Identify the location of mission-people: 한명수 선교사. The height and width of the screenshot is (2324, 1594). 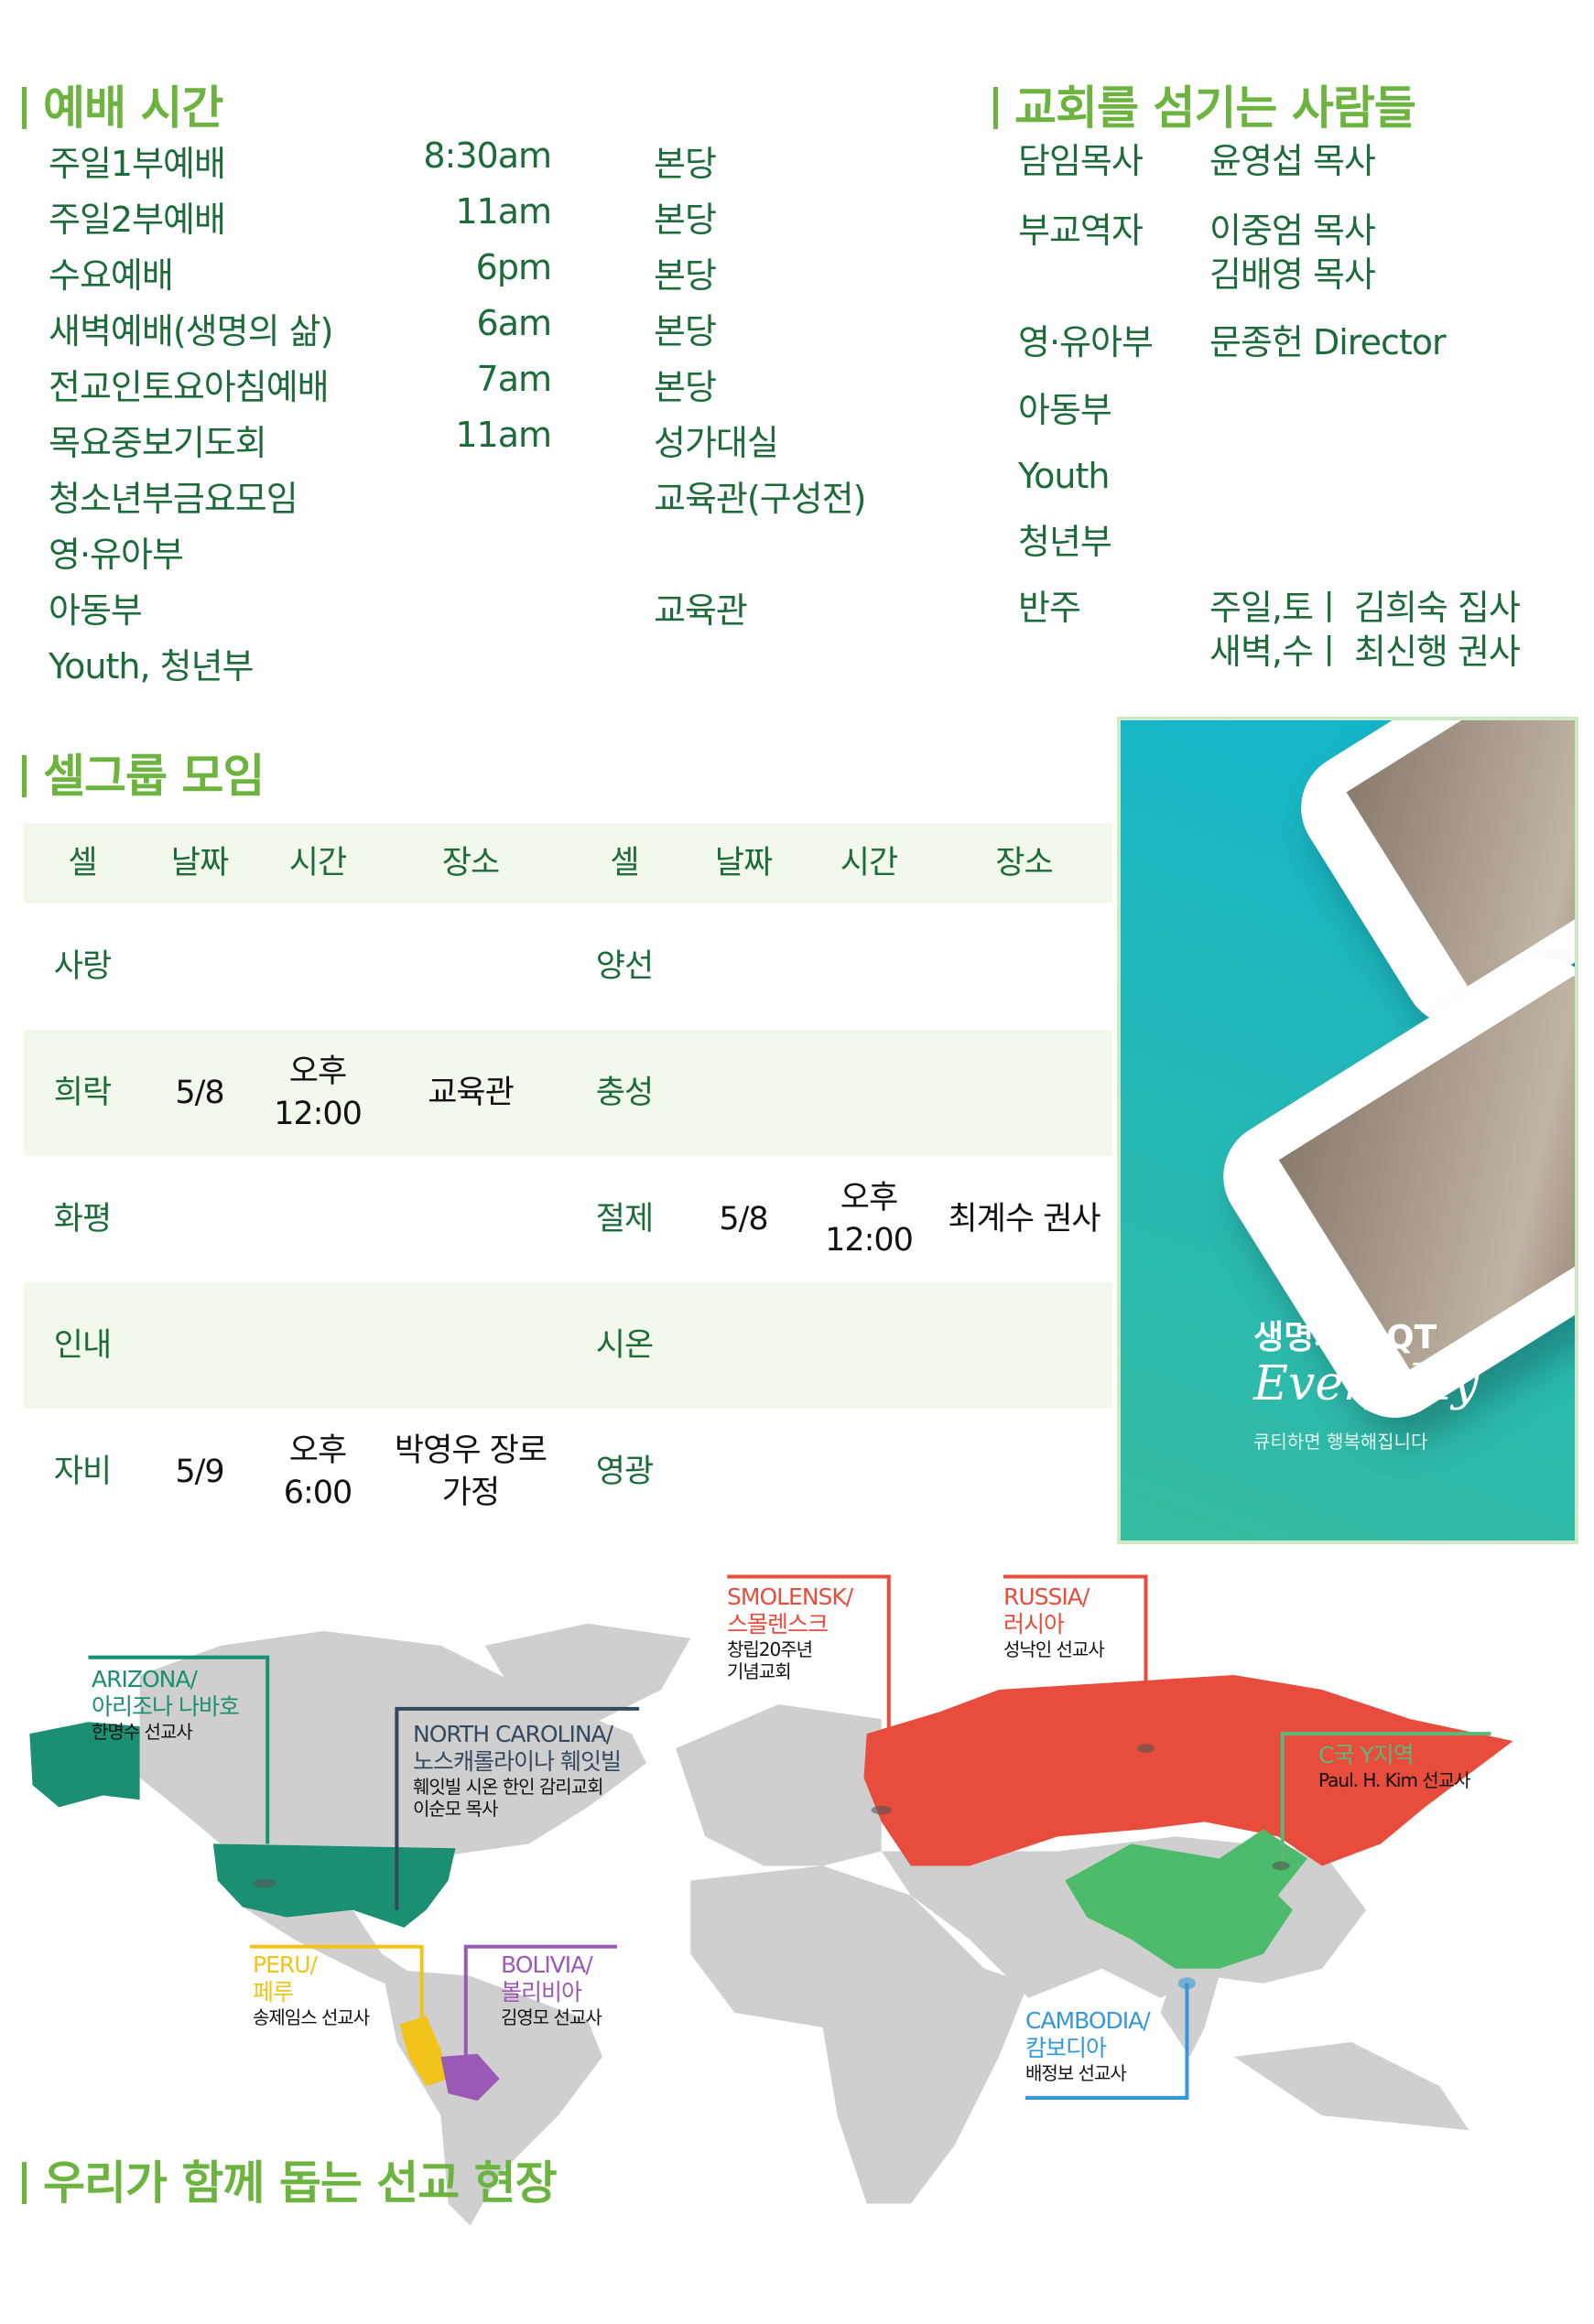
(142, 1732).